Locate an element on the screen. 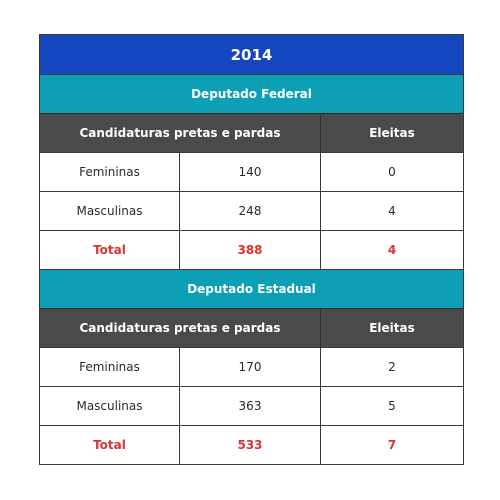 This screenshot has height=500, width=500. section-title: Deputado Estadual is located at coordinates (251, 289).